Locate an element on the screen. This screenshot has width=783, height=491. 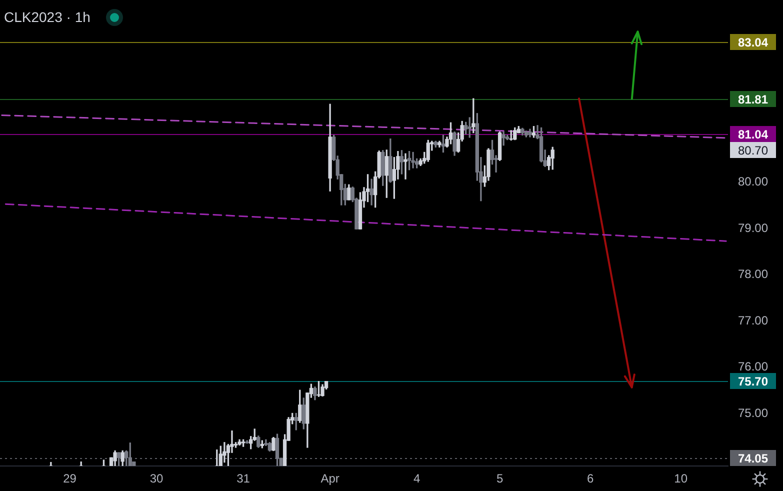
text: 80.70 is located at coordinates (753, 150).